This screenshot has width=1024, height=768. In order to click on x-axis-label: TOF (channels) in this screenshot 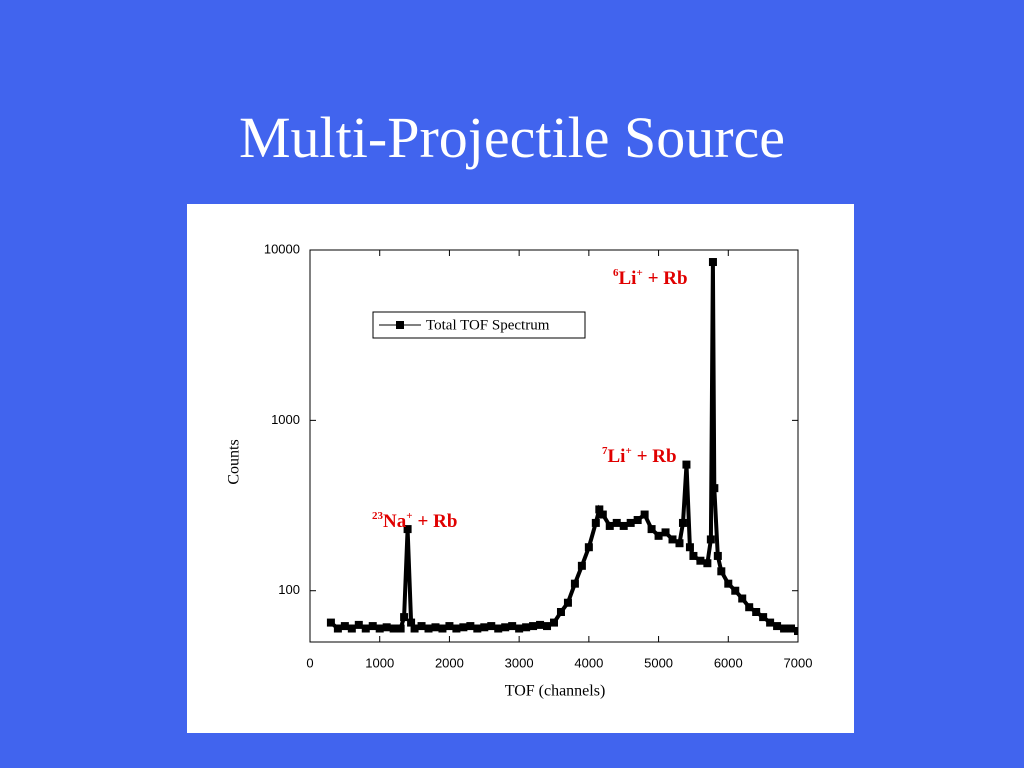, I will do `click(555, 691)`.